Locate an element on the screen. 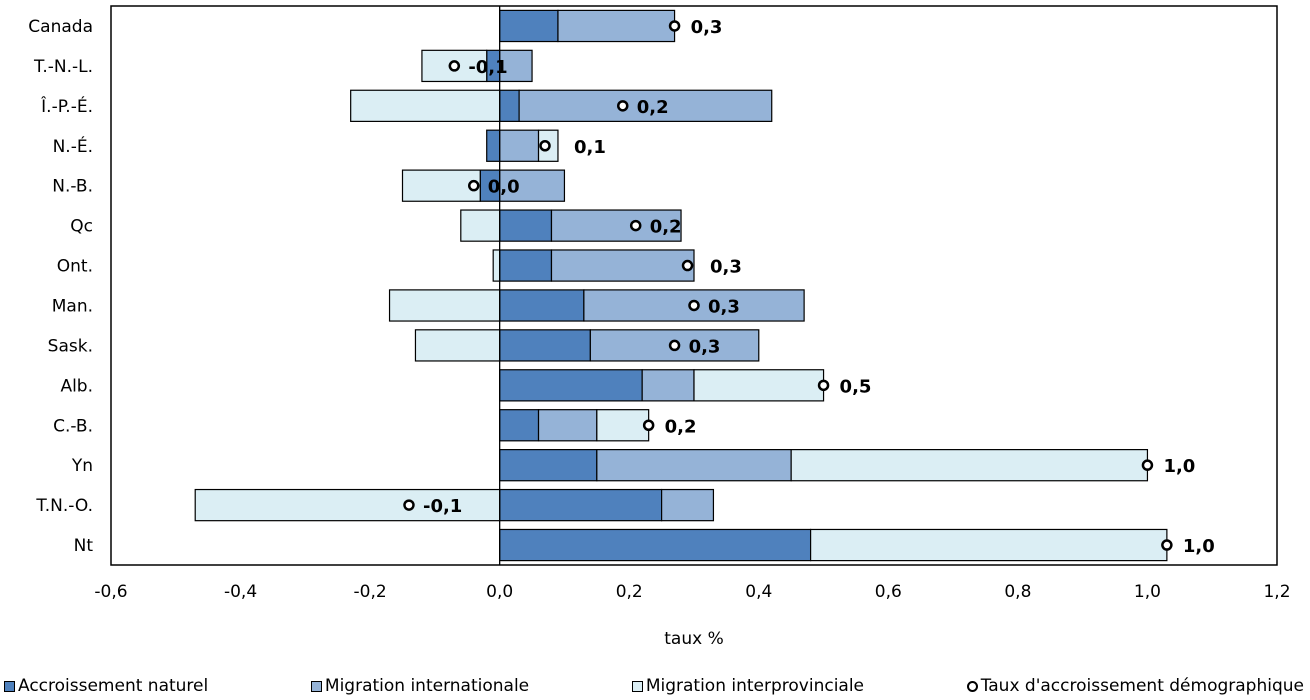 This screenshot has height=700, width=1310. rate-data-label: 0,0 is located at coordinates (504, 187).